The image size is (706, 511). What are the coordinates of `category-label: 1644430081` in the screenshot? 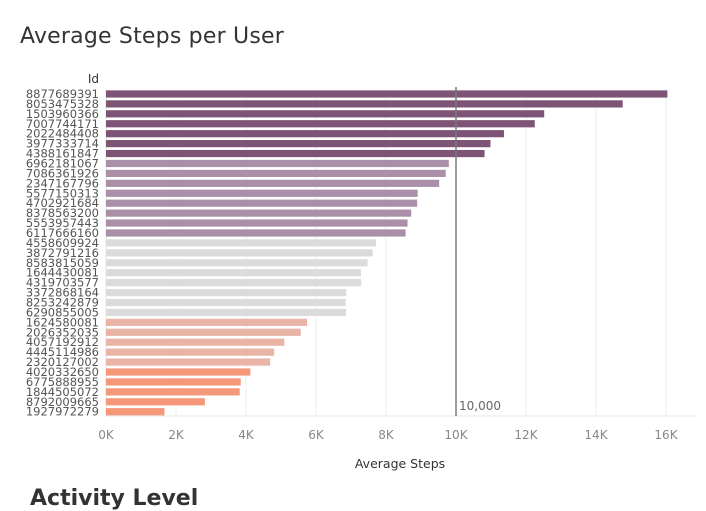 It's located at (62, 273).